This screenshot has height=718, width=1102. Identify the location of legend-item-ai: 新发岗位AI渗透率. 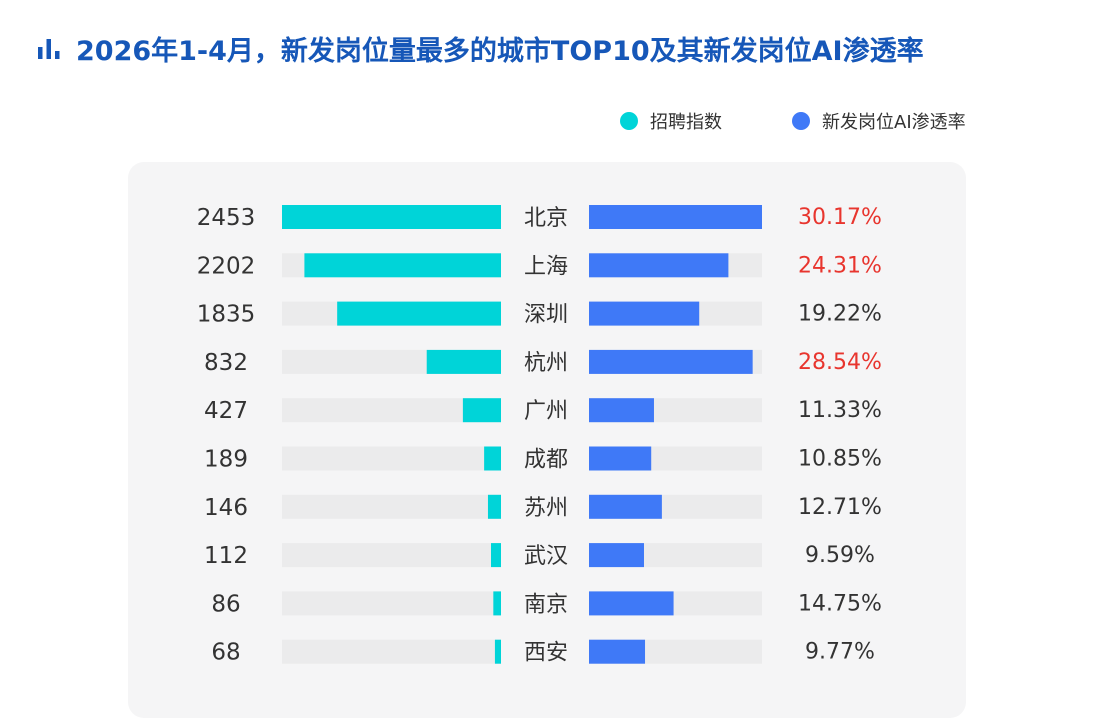
(879, 121).